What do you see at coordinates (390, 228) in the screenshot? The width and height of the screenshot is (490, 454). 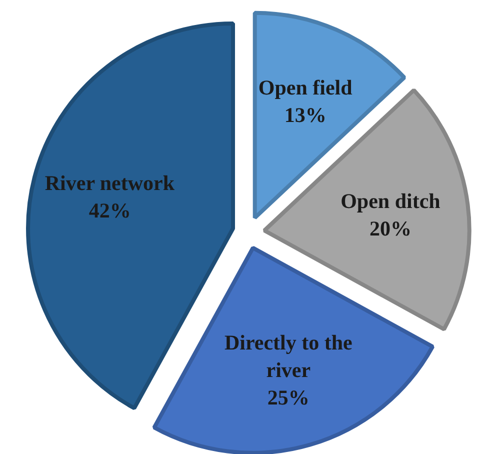 I see `data-label: 20%` at bounding box center [390, 228].